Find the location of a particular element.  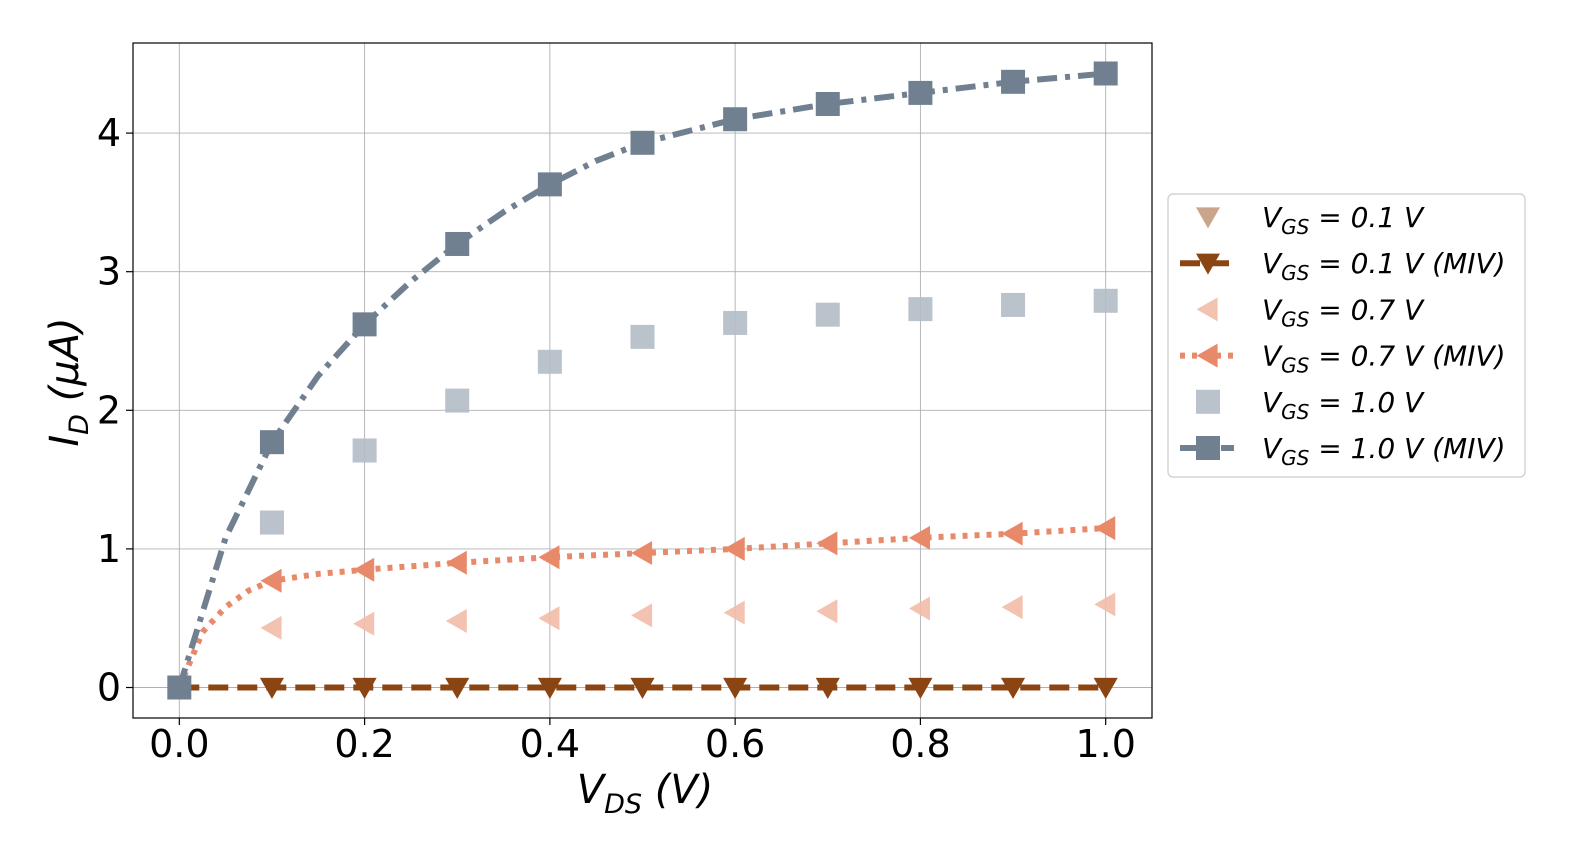

y-tick-label: 3 is located at coordinates (109, 272).